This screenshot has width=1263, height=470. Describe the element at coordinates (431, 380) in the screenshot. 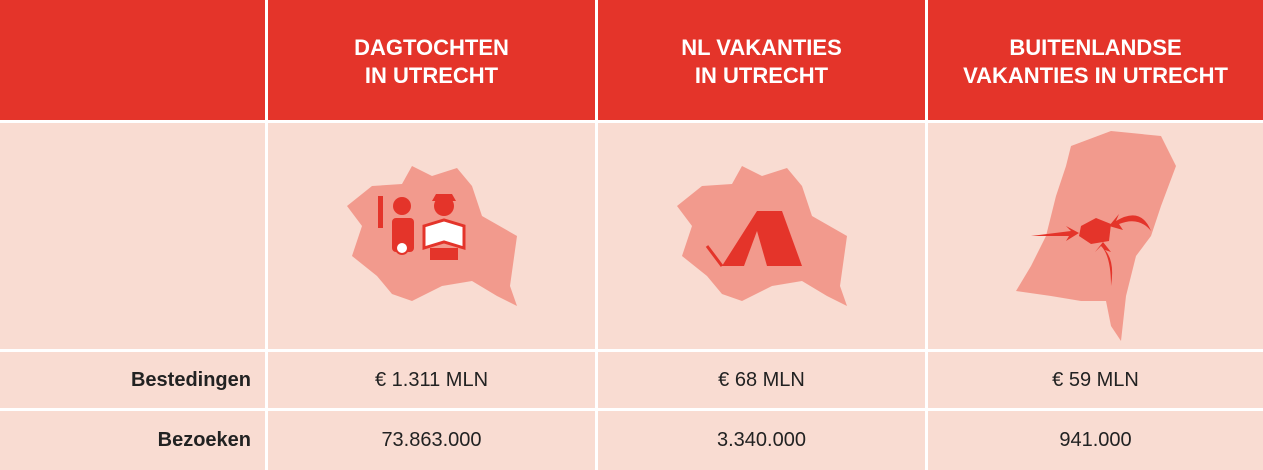

I see `value-cell: € 1.311 MLN` at that location.